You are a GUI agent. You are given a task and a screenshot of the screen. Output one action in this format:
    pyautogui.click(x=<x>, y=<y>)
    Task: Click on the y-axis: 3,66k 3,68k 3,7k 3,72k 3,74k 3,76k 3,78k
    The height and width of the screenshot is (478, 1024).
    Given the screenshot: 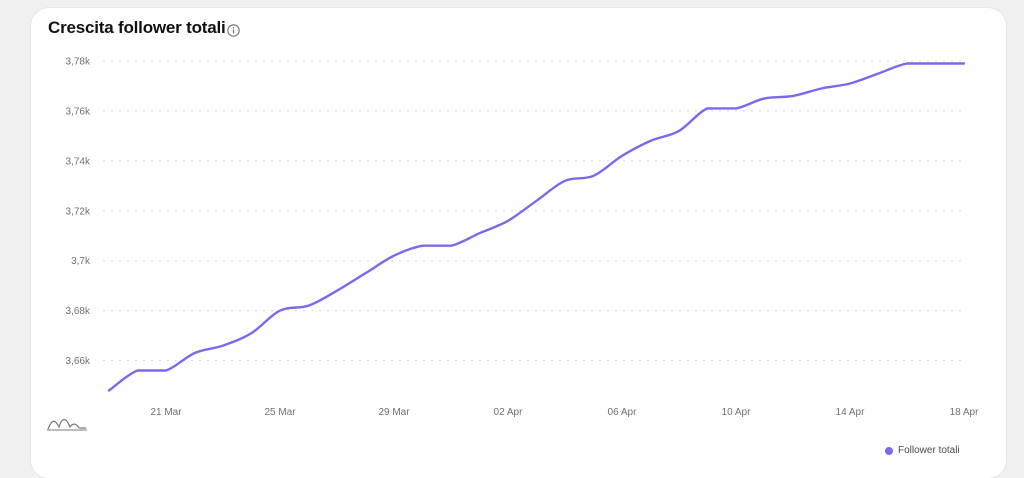 What is the action you would take?
    pyautogui.click(x=78, y=211)
    